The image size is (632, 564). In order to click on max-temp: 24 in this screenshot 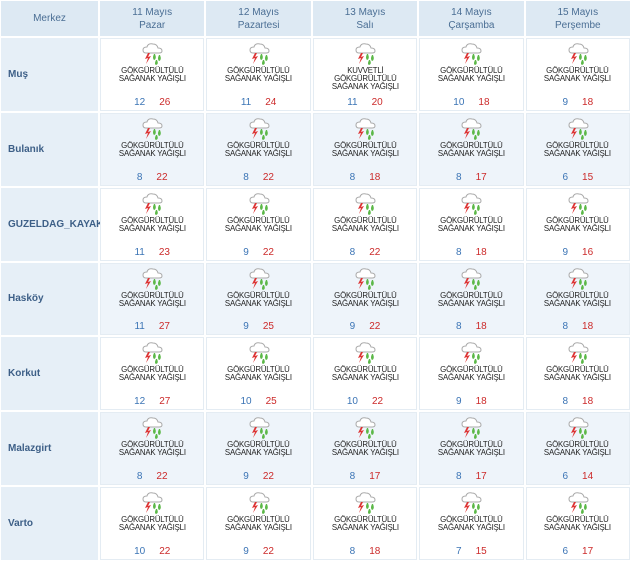, I will do `click(271, 102)`.